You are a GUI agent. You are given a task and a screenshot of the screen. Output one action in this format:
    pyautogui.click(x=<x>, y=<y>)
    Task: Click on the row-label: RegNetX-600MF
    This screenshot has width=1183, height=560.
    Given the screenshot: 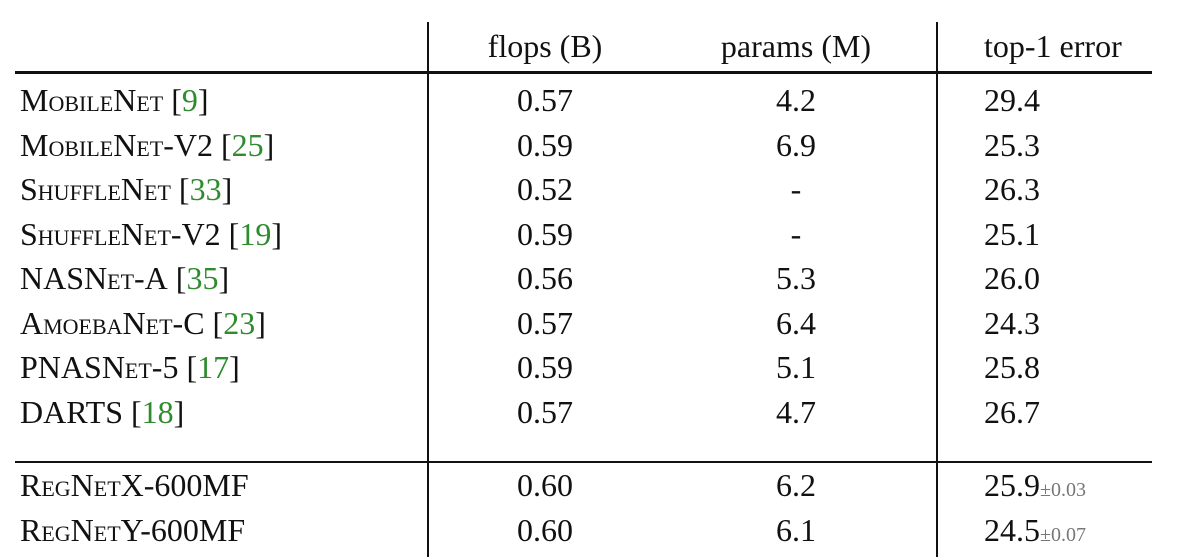 What is the action you would take?
    pyautogui.click(x=134, y=485)
    